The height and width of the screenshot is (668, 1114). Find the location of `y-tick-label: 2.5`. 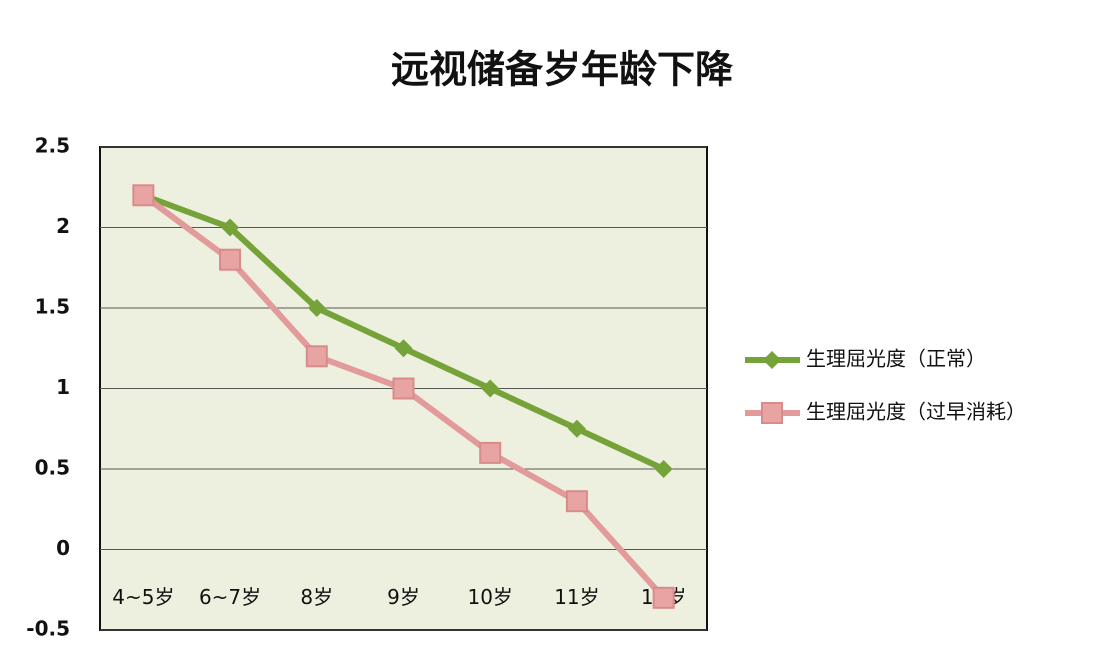

y-tick-label: 2.5 is located at coordinates (52, 146).